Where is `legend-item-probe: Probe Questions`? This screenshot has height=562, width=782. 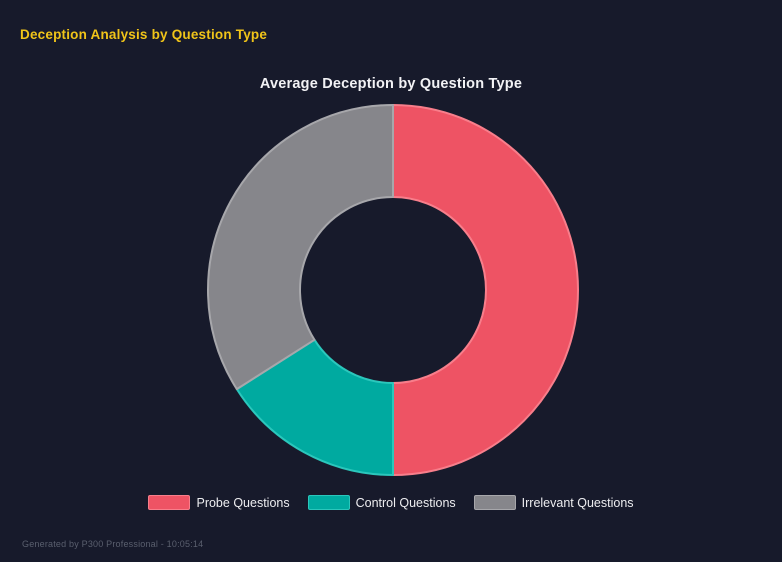 legend-item-probe: Probe Questions is located at coordinates (219, 502).